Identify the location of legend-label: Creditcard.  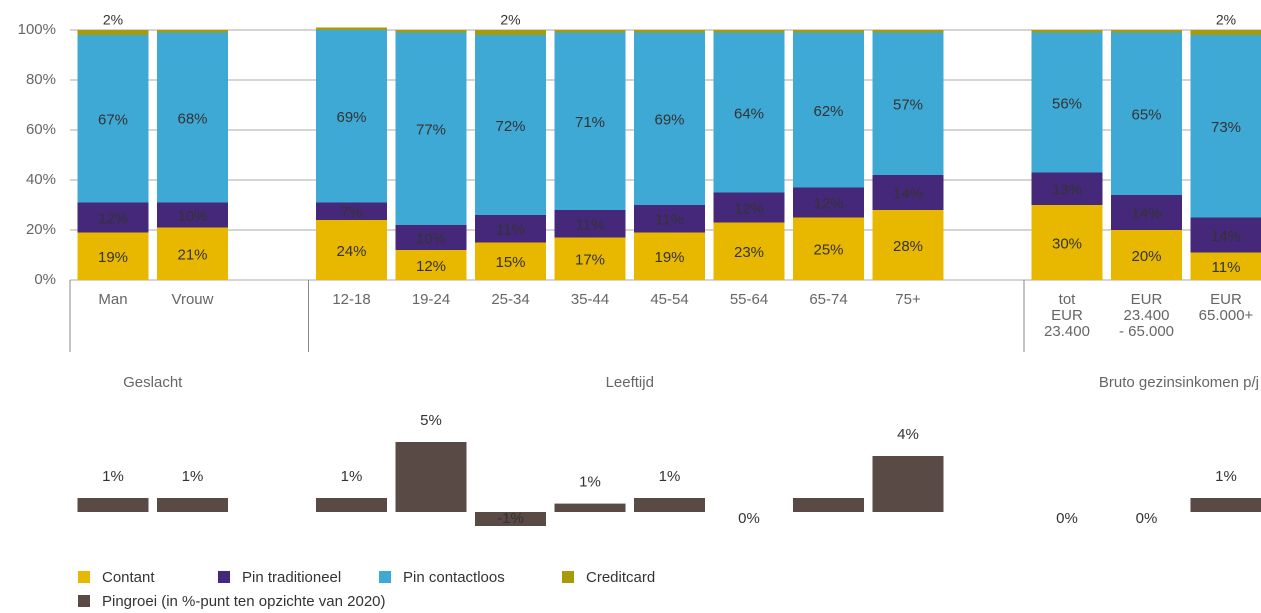
(620, 577).